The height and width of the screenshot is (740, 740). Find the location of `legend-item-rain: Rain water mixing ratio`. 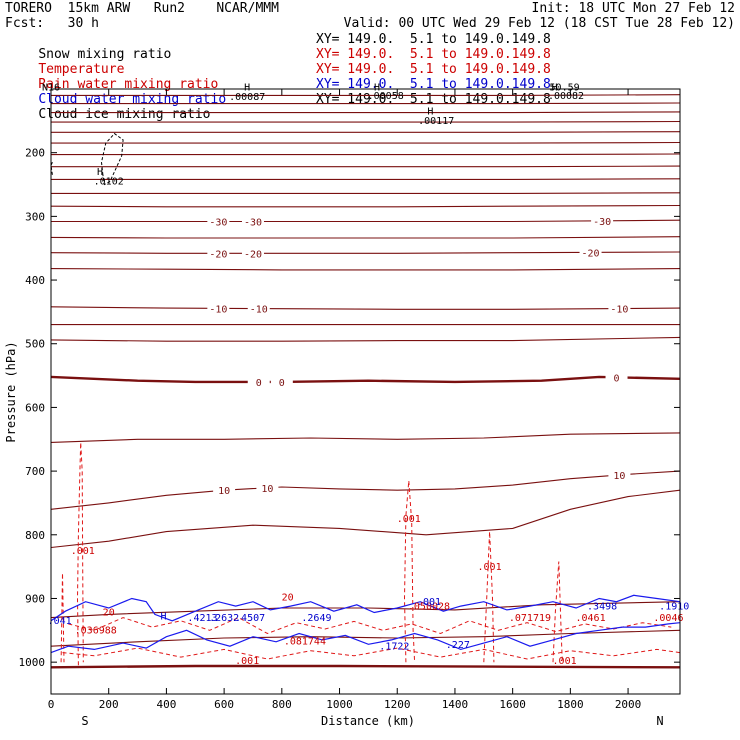

legend-item-rain: Rain water mixing ratio is located at coordinates (112, 84).